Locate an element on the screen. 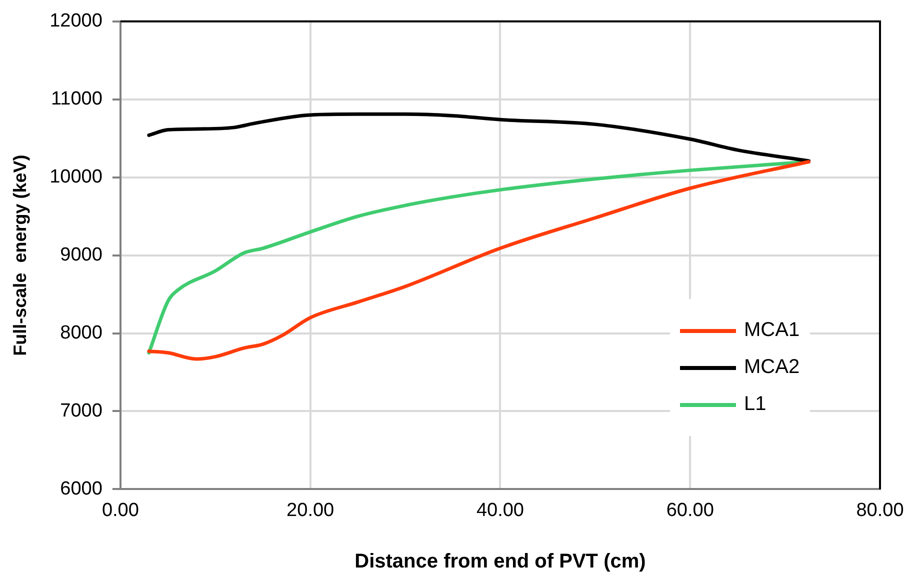 This screenshot has height=582, width=916. x-tick-label: 0.00 is located at coordinates (120, 510).